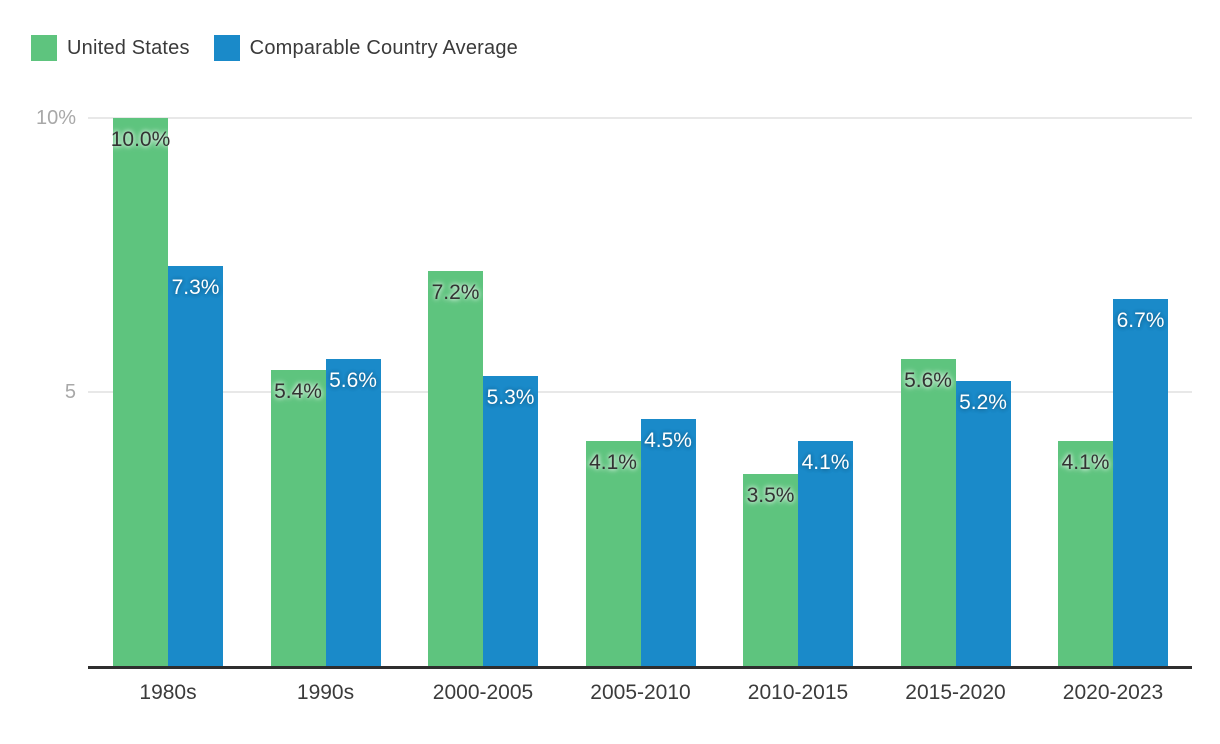 The image size is (1220, 744). Describe the element at coordinates (1140, 482) in the screenshot. I see `bar-comparable-country-average-2020-2023` at that location.